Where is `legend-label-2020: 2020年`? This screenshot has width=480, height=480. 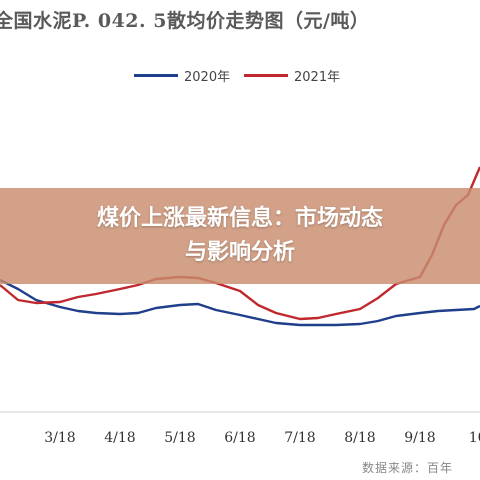 legend-label-2020: 2020年 is located at coordinates (207, 77).